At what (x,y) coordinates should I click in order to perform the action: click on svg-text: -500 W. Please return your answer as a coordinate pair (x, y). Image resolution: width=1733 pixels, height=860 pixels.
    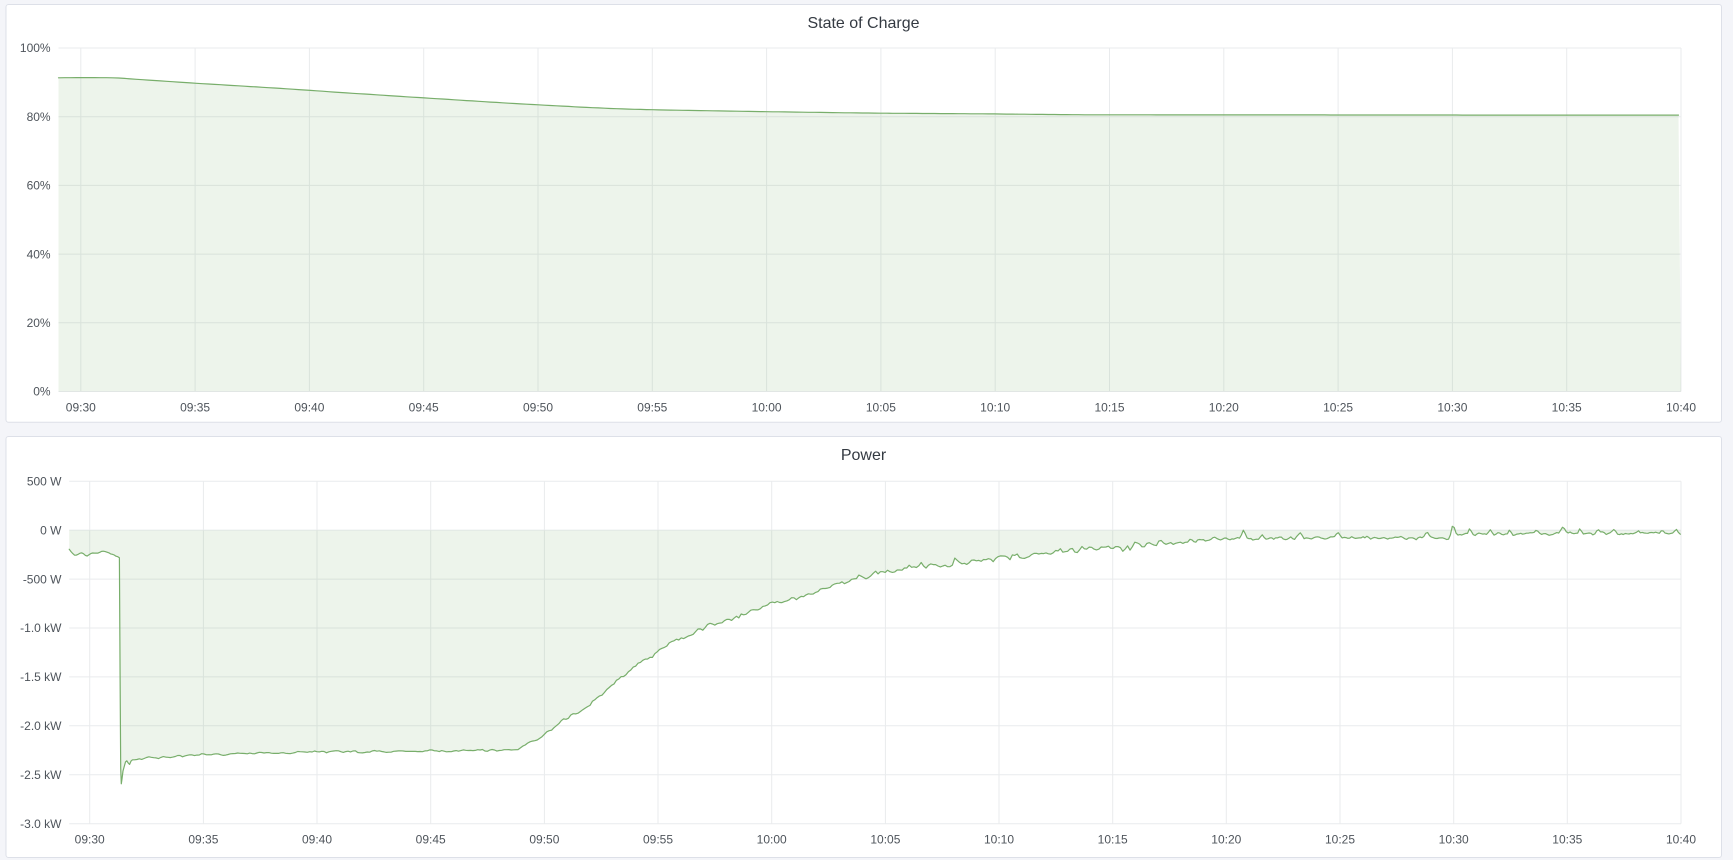
    Looking at the image, I should click on (42, 579).